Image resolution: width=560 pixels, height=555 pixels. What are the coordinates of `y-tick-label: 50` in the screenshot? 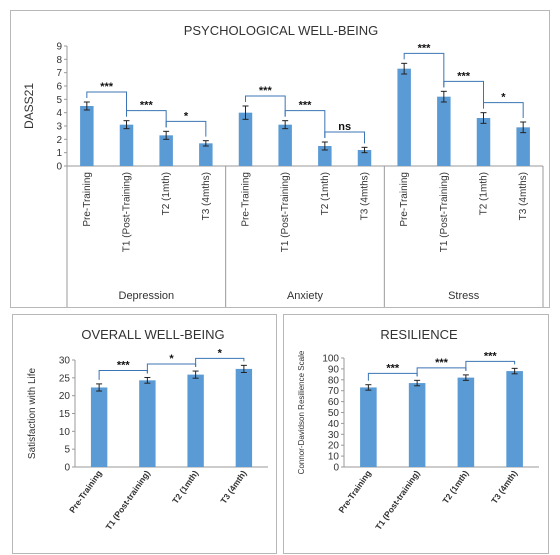 It's located at (334, 413).